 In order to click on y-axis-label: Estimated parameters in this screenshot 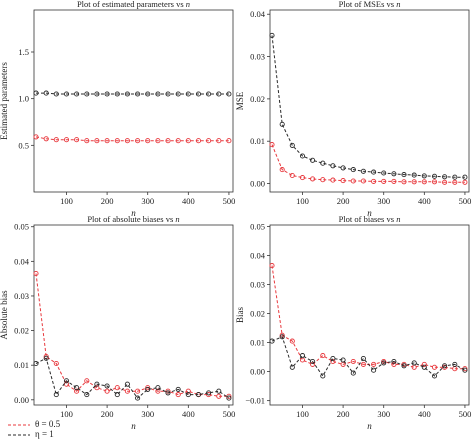, I will do `click(4, 101)`.